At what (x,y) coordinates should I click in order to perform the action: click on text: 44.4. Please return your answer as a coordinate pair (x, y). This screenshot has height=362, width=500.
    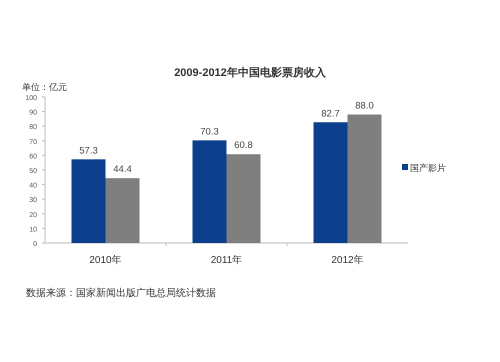
    Looking at the image, I should click on (122, 170).